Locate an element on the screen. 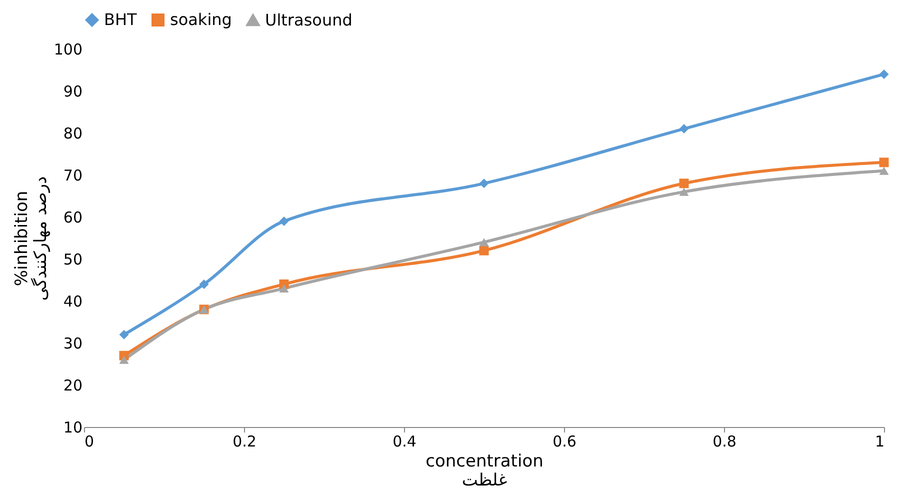  y-tick-label: 50 is located at coordinates (72, 259).